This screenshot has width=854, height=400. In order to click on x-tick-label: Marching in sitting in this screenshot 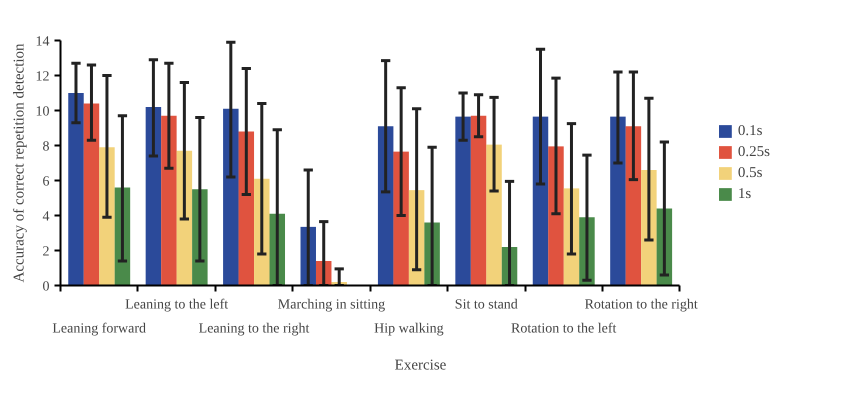, I will do `click(332, 305)`.